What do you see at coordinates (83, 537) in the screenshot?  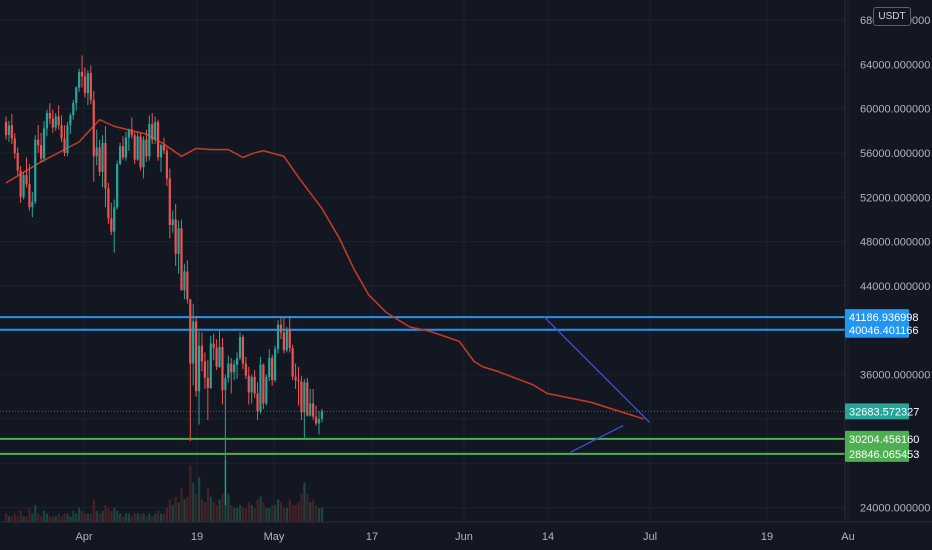 I see `x-tick-label: Apr` at bounding box center [83, 537].